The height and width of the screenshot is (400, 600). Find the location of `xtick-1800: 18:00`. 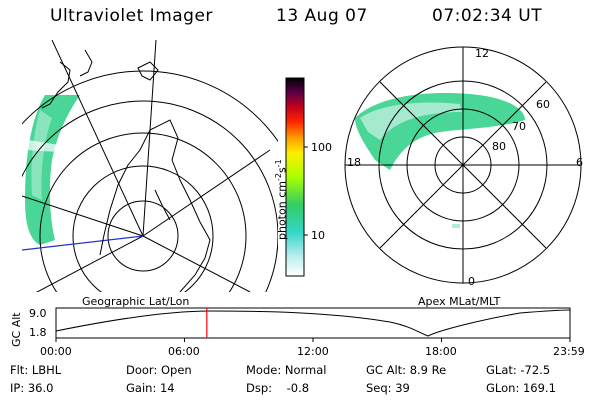

xtick-1800: 18:00 is located at coordinates (441, 351).